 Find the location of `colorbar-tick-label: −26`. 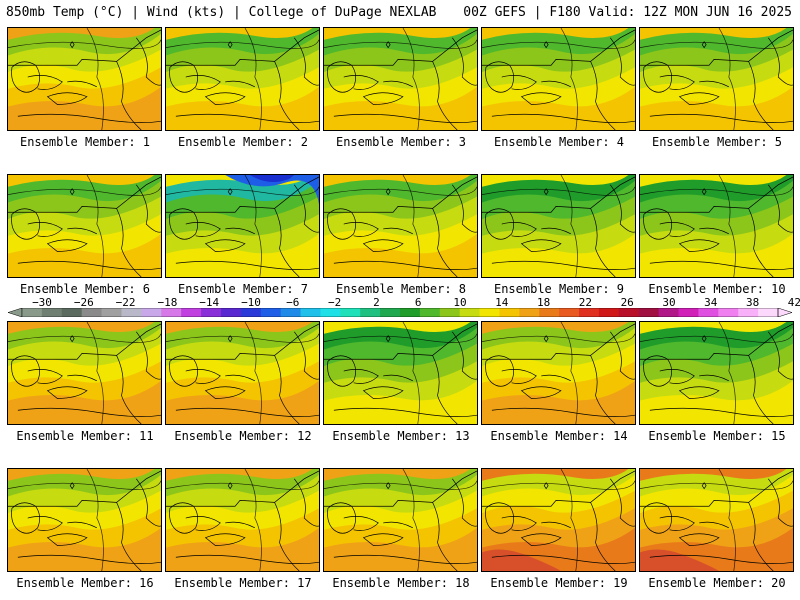

colorbar-tick-label: −26 is located at coordinates (83, 302).